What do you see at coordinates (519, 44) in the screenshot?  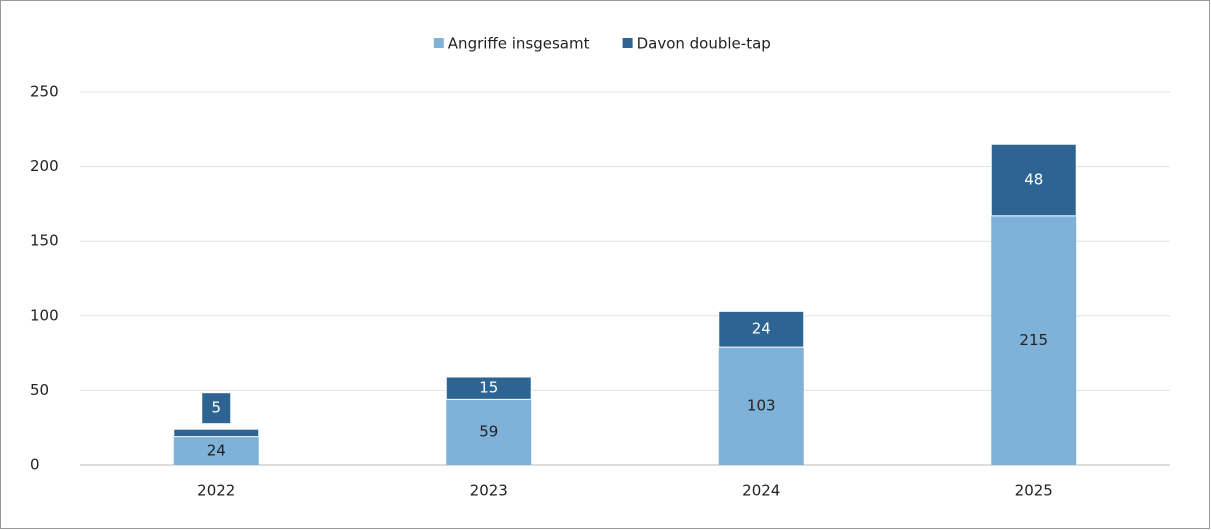 I see `legend-label: Angriffe insgesamt` at bounding box center [519, 44].